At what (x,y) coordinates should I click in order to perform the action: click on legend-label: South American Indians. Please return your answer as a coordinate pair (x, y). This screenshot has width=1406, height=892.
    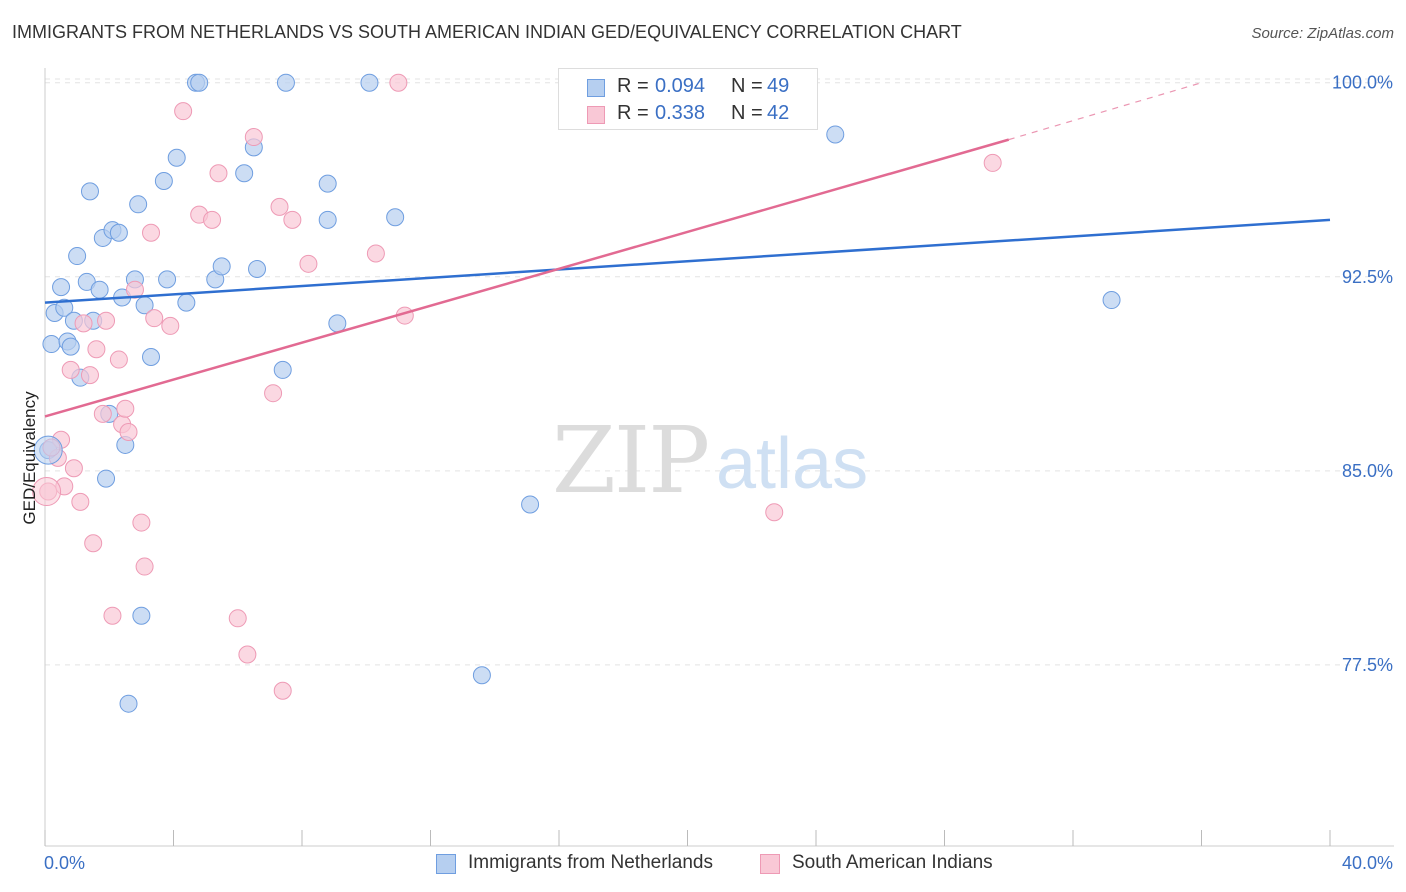
    Looking at the image, I should click on (892, 862).